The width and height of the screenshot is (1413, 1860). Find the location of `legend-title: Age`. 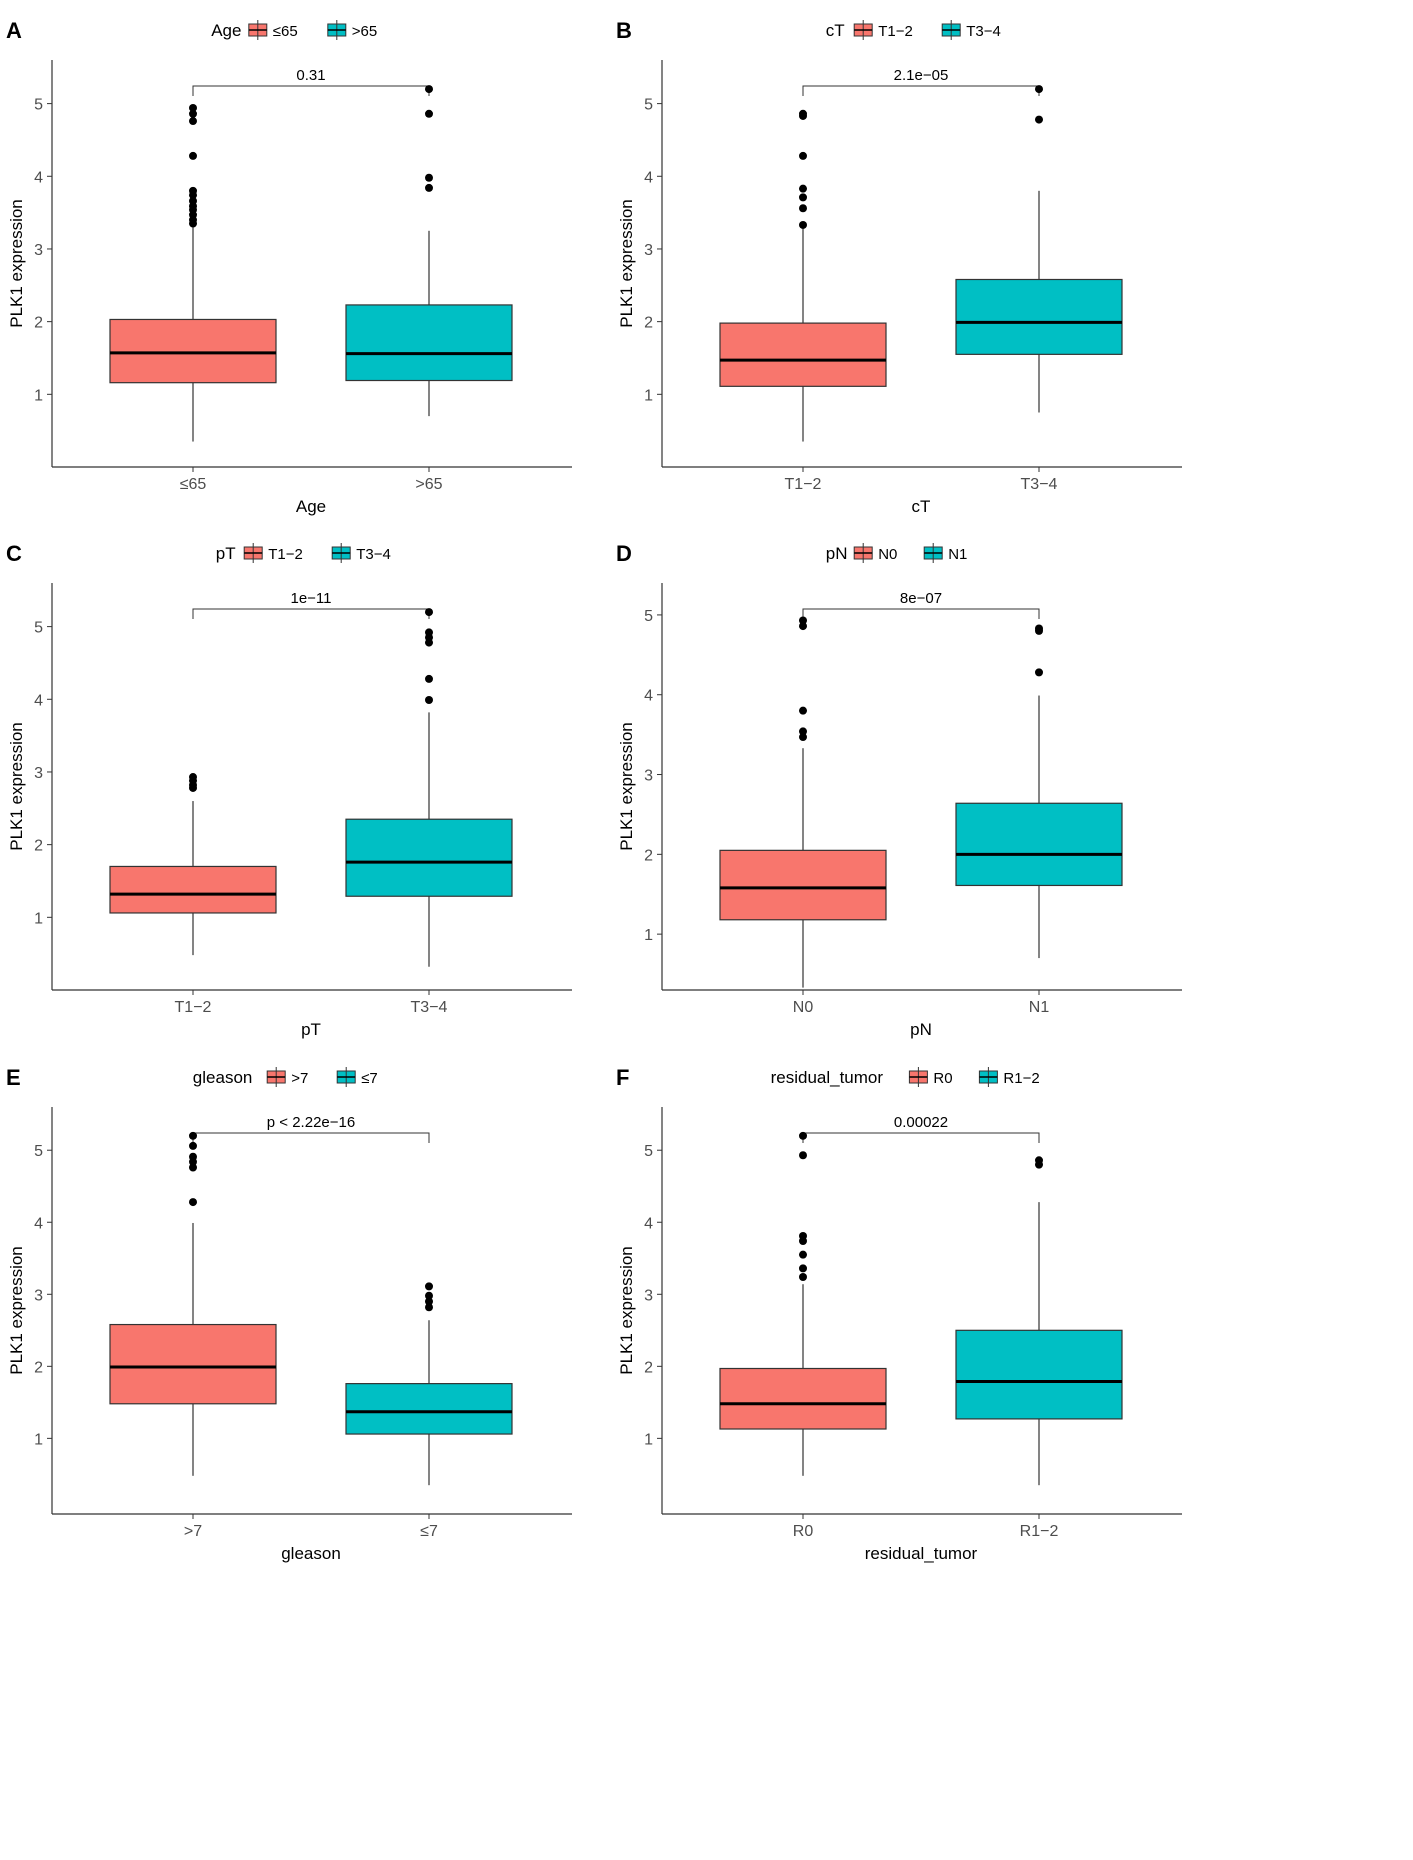

legend-title: Age is located at coordinates (226, 30).